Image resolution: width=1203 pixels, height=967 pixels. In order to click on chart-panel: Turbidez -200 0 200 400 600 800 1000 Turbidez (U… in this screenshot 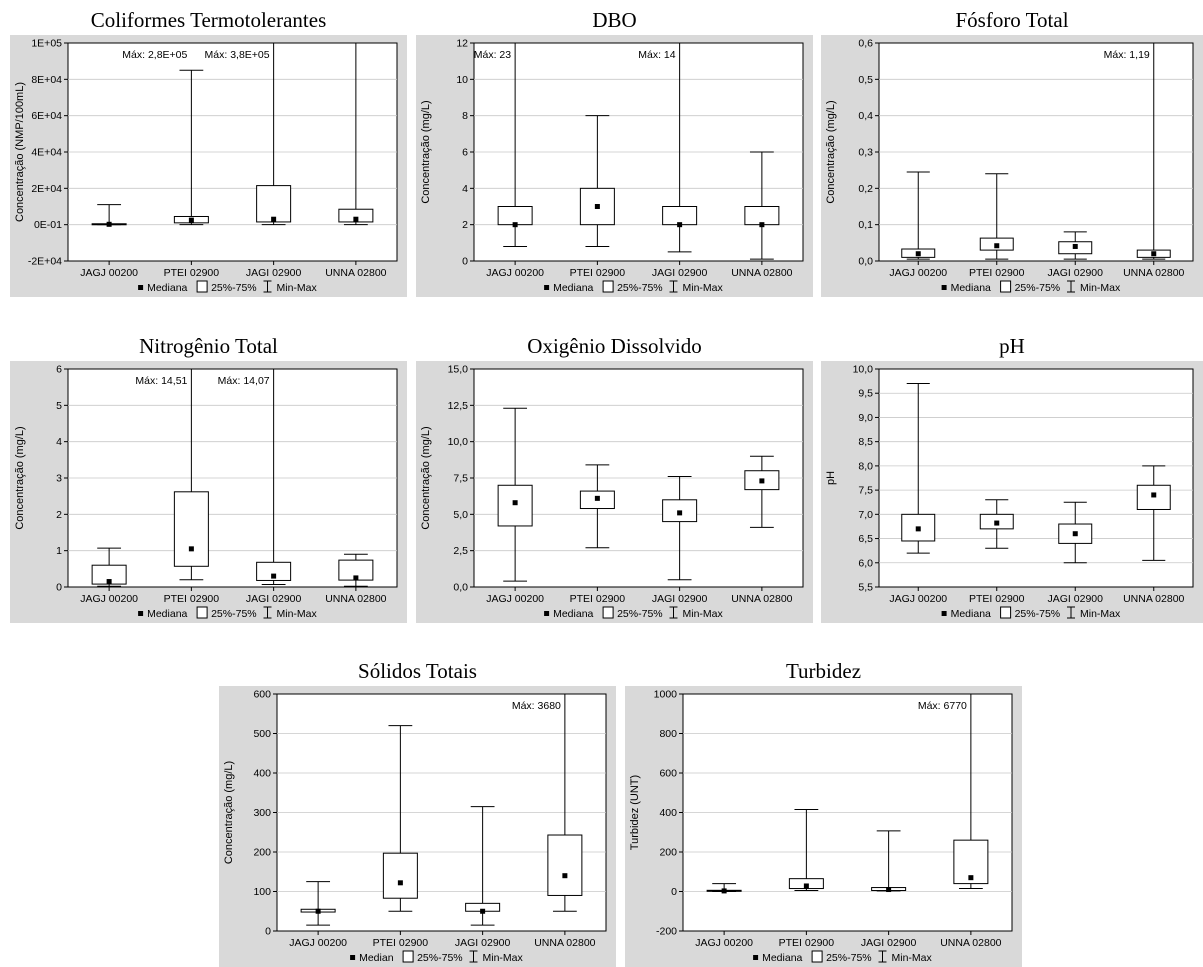, I will do `click(823, 811)`.